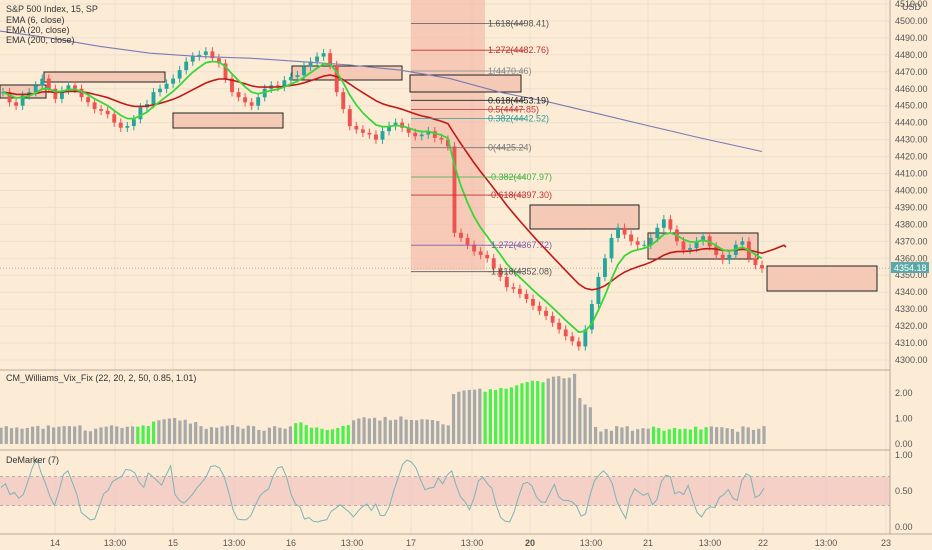 The height and width of the screenshot is (550, 932). Describe the element at coordinates (55, 543) in the screenshot. I see `time-tick-label: 14` at that location.